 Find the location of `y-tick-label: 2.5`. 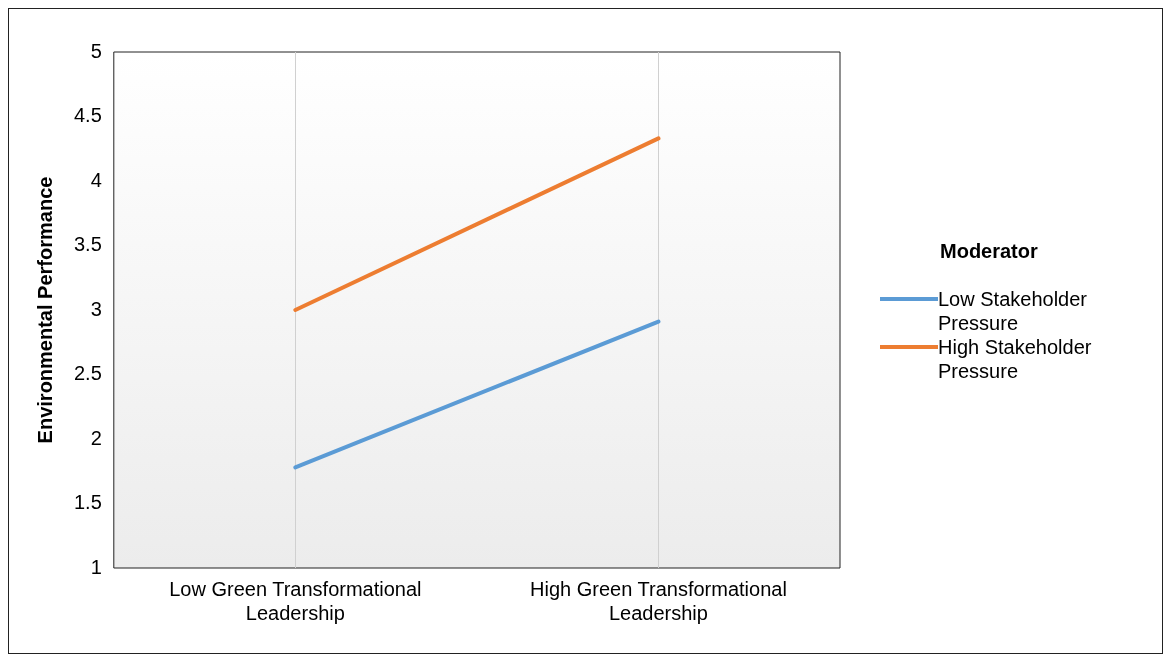

y-tick-label: 2.5 is located at coordinates (87, 373).